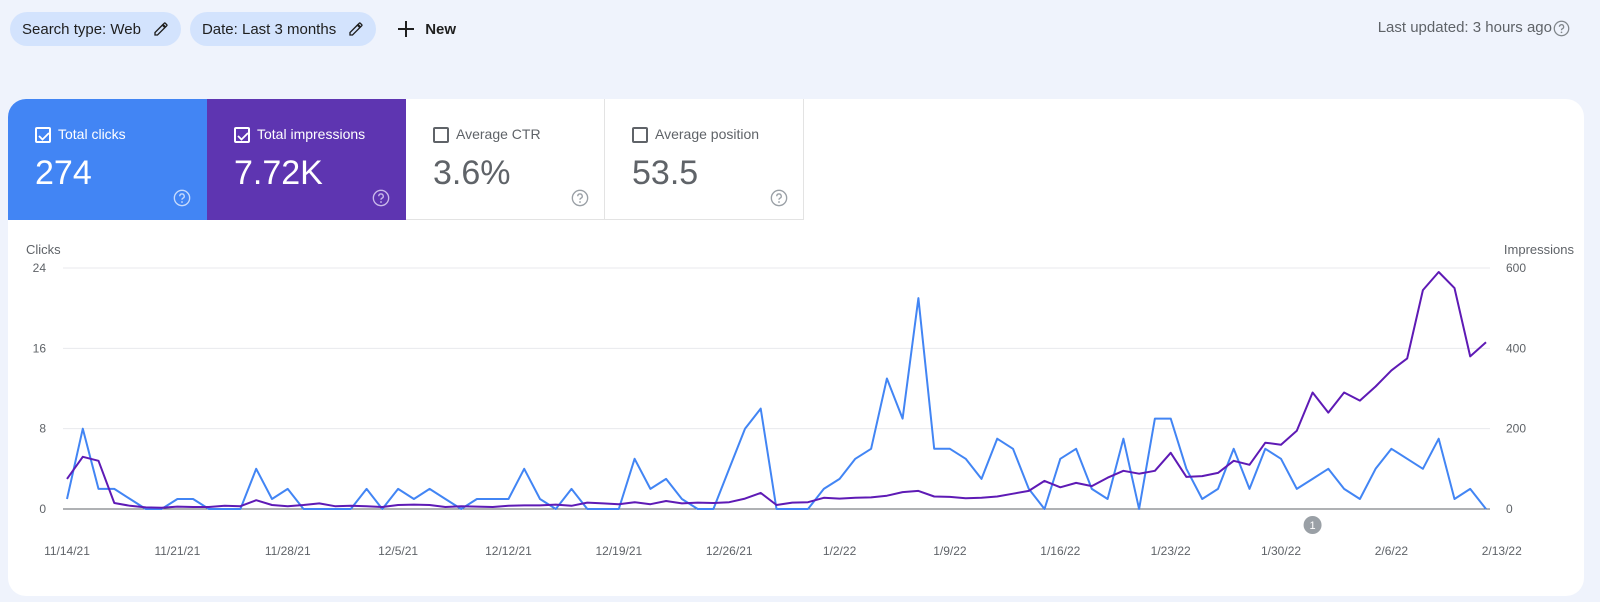 The width and height of the screenshot is (1600, 602). What do you see at coordinates (1539, 249) in the screenshot?
I see `right-axis-label: Impressions` at bounding box center [1539, 249].